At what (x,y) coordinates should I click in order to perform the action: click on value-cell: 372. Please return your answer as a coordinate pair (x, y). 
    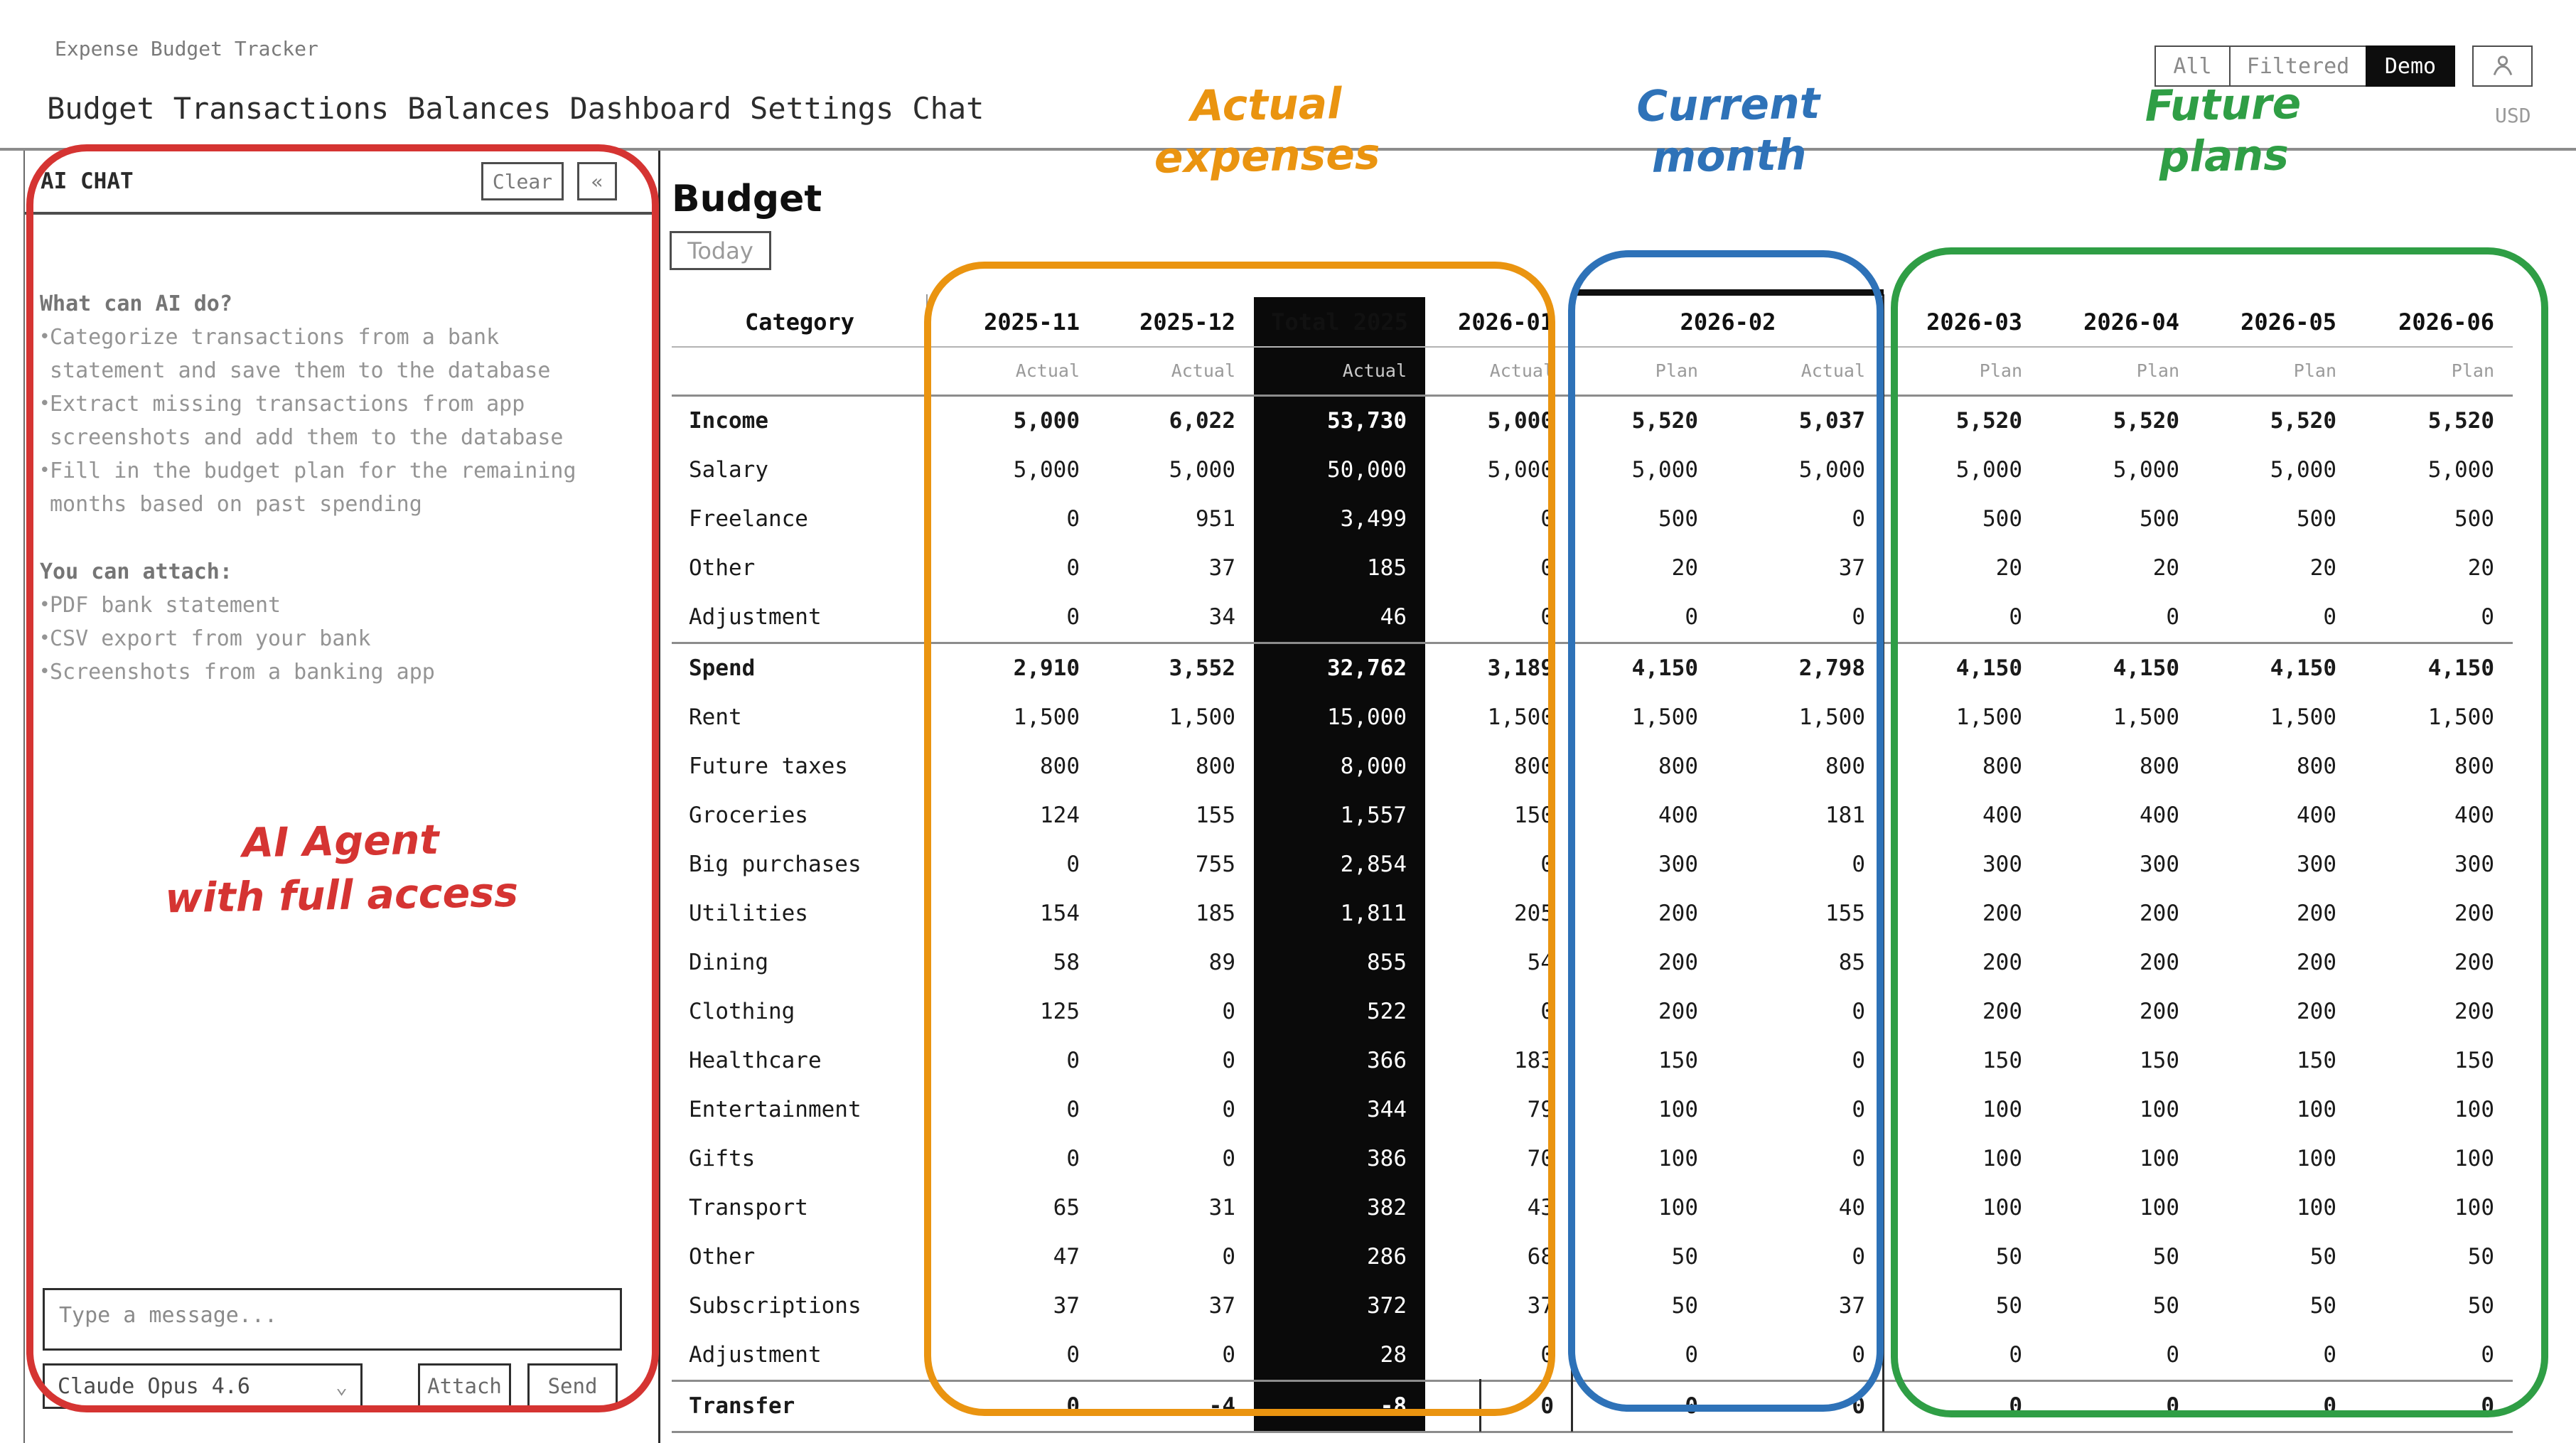
    Looking at the image, I should click on (1339, 1306).